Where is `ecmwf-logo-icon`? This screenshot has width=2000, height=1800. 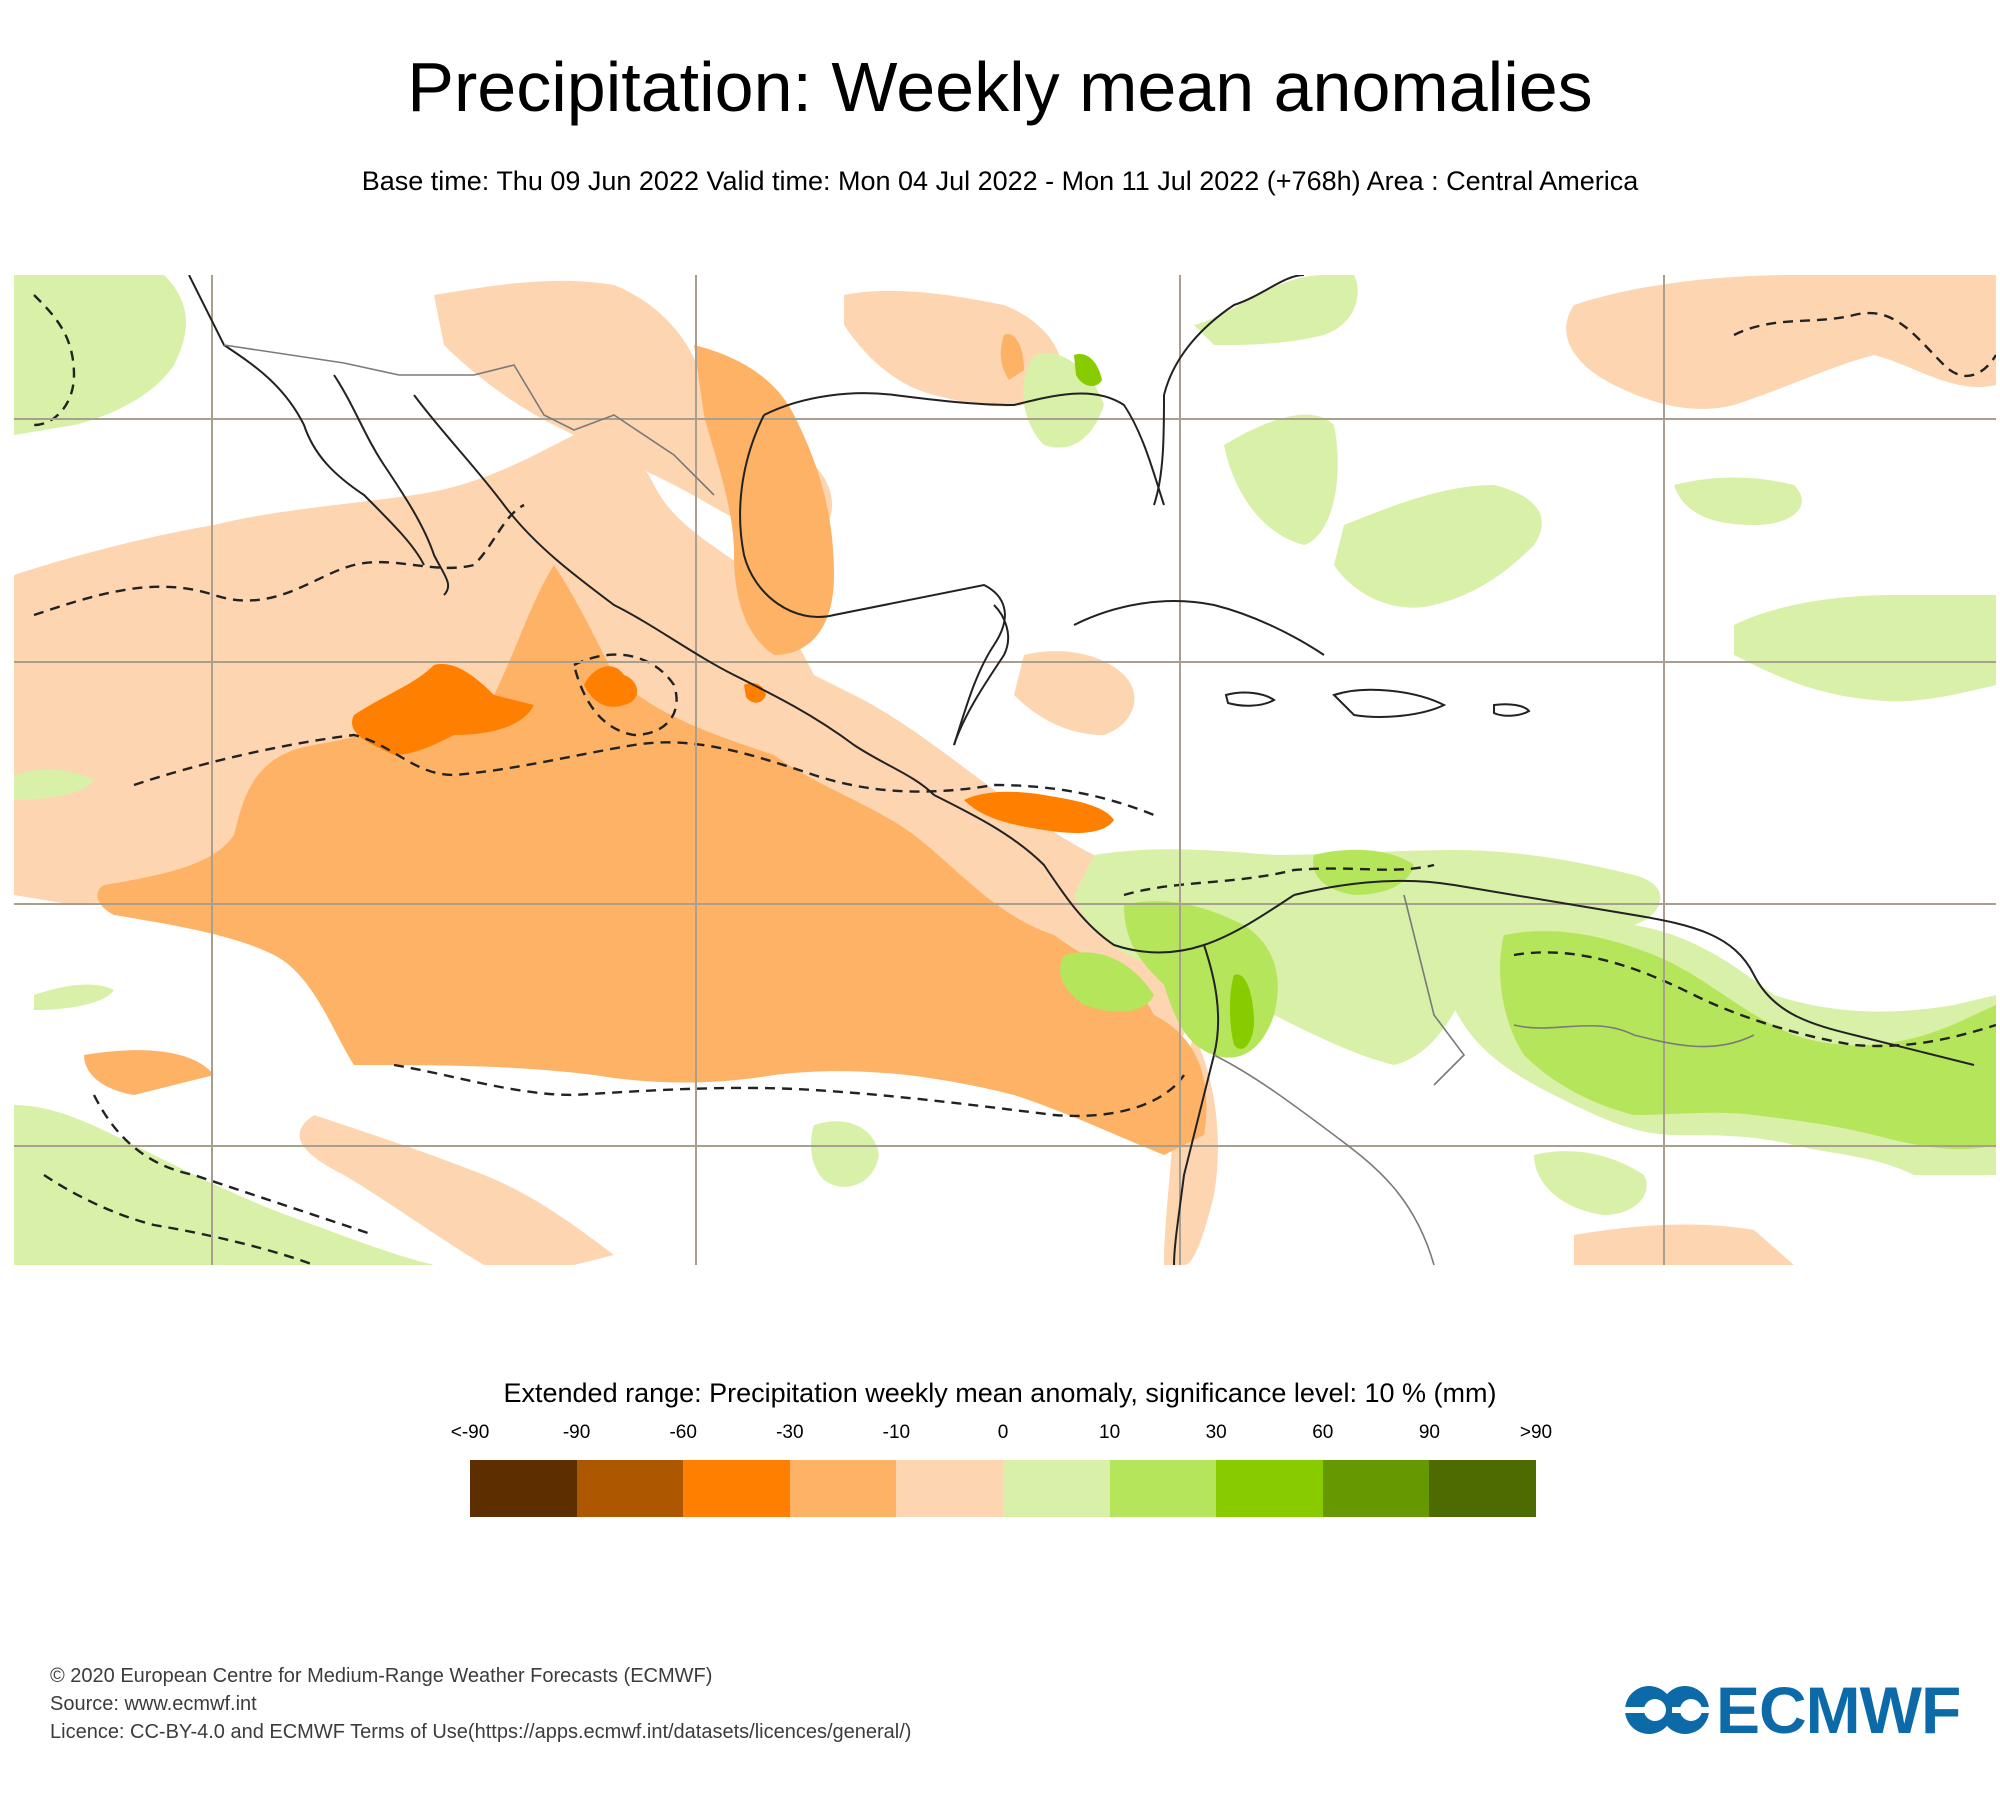 ecmwf-logo-icon is located at coordinates (1667, 1710).